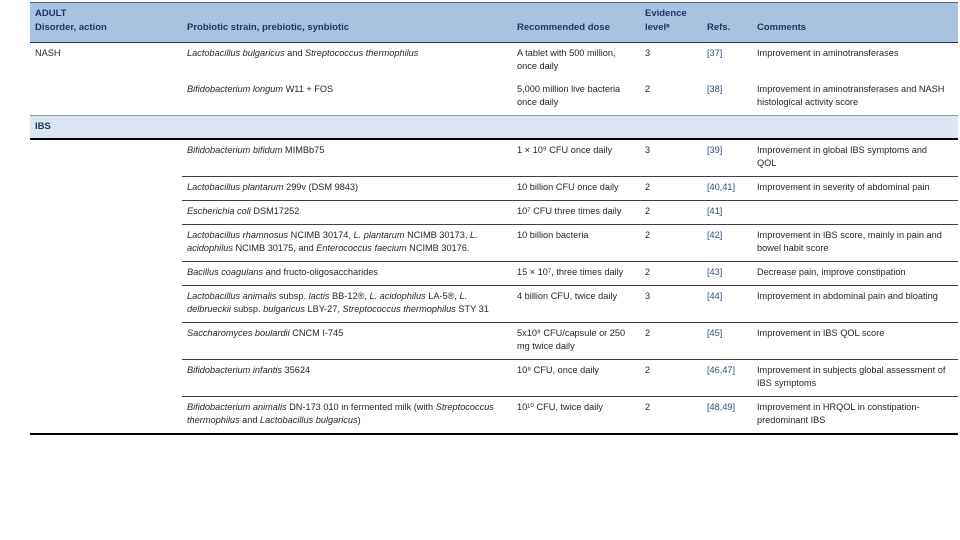  I want to click on cell-comments: Improvement in aminotransferases, so click(828, 53).